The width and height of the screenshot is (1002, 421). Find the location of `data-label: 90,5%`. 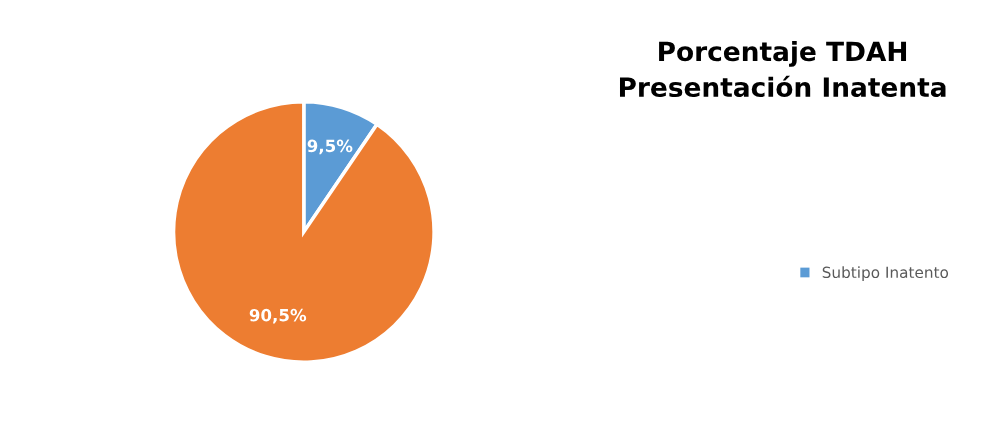

data-label: 90,5% is located at coordinates (278, 316).